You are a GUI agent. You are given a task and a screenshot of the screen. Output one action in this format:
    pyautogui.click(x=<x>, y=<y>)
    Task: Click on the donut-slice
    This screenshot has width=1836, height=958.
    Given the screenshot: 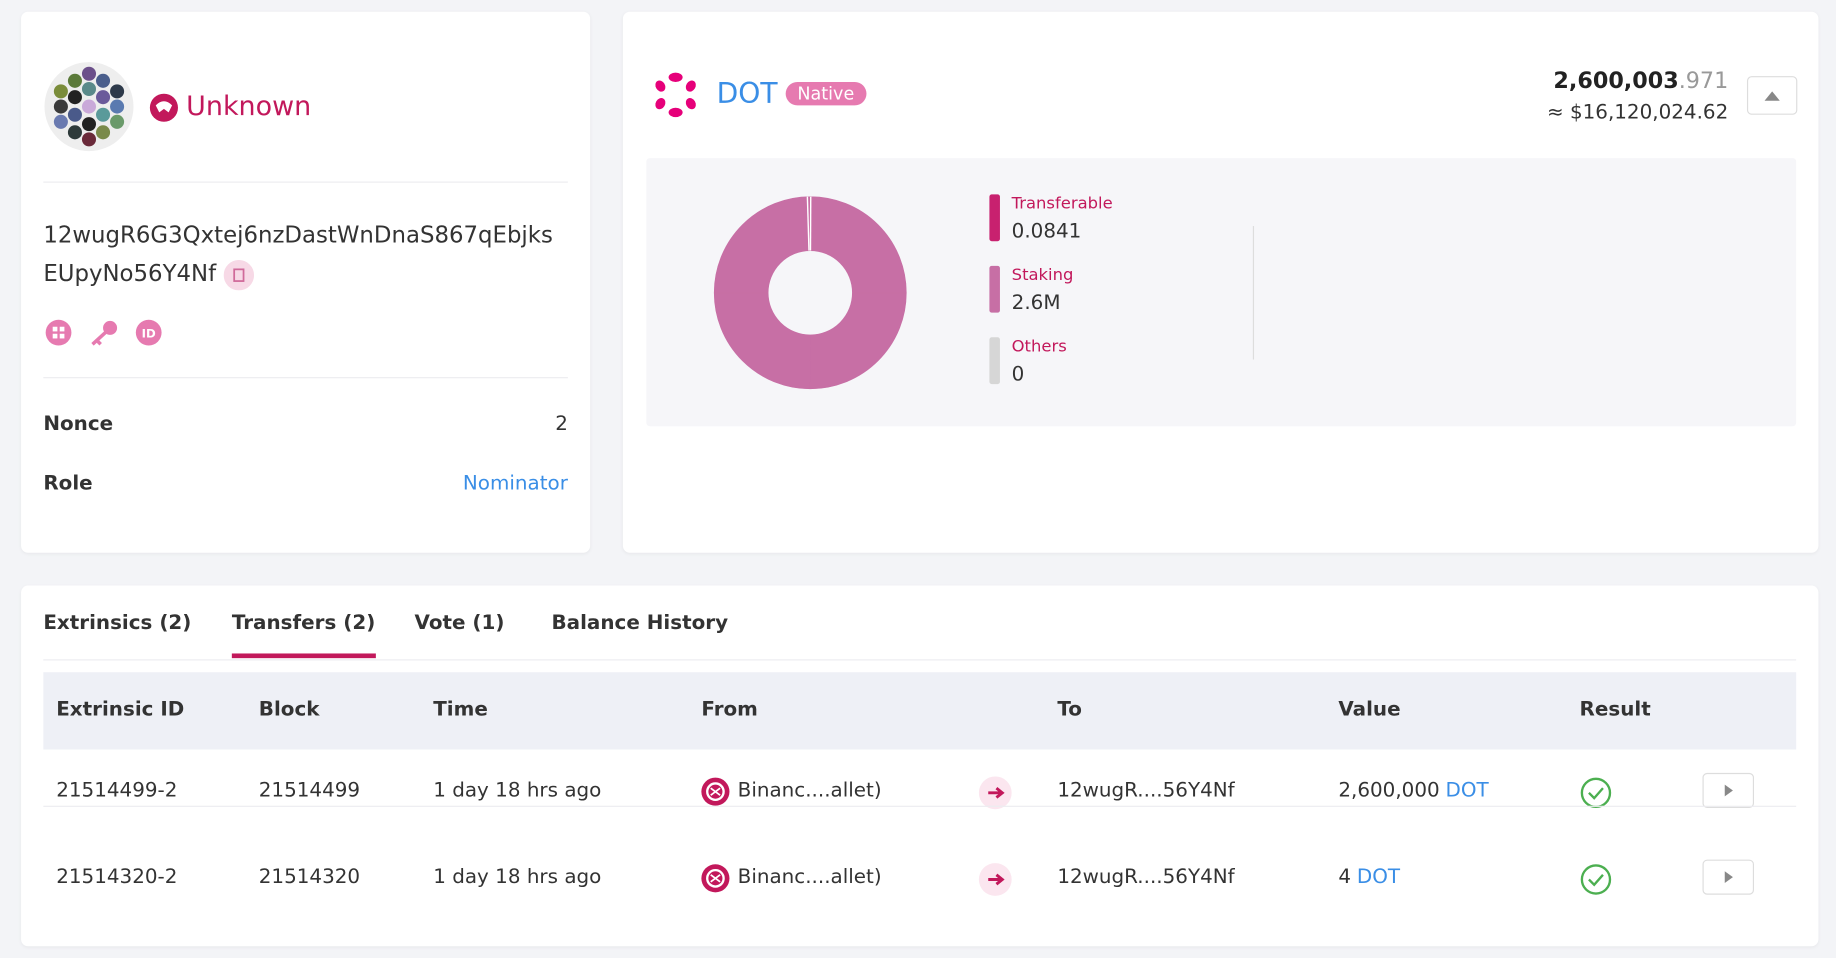 What is the action you would take?
    pyautogui.click(x=810, y=293)
    